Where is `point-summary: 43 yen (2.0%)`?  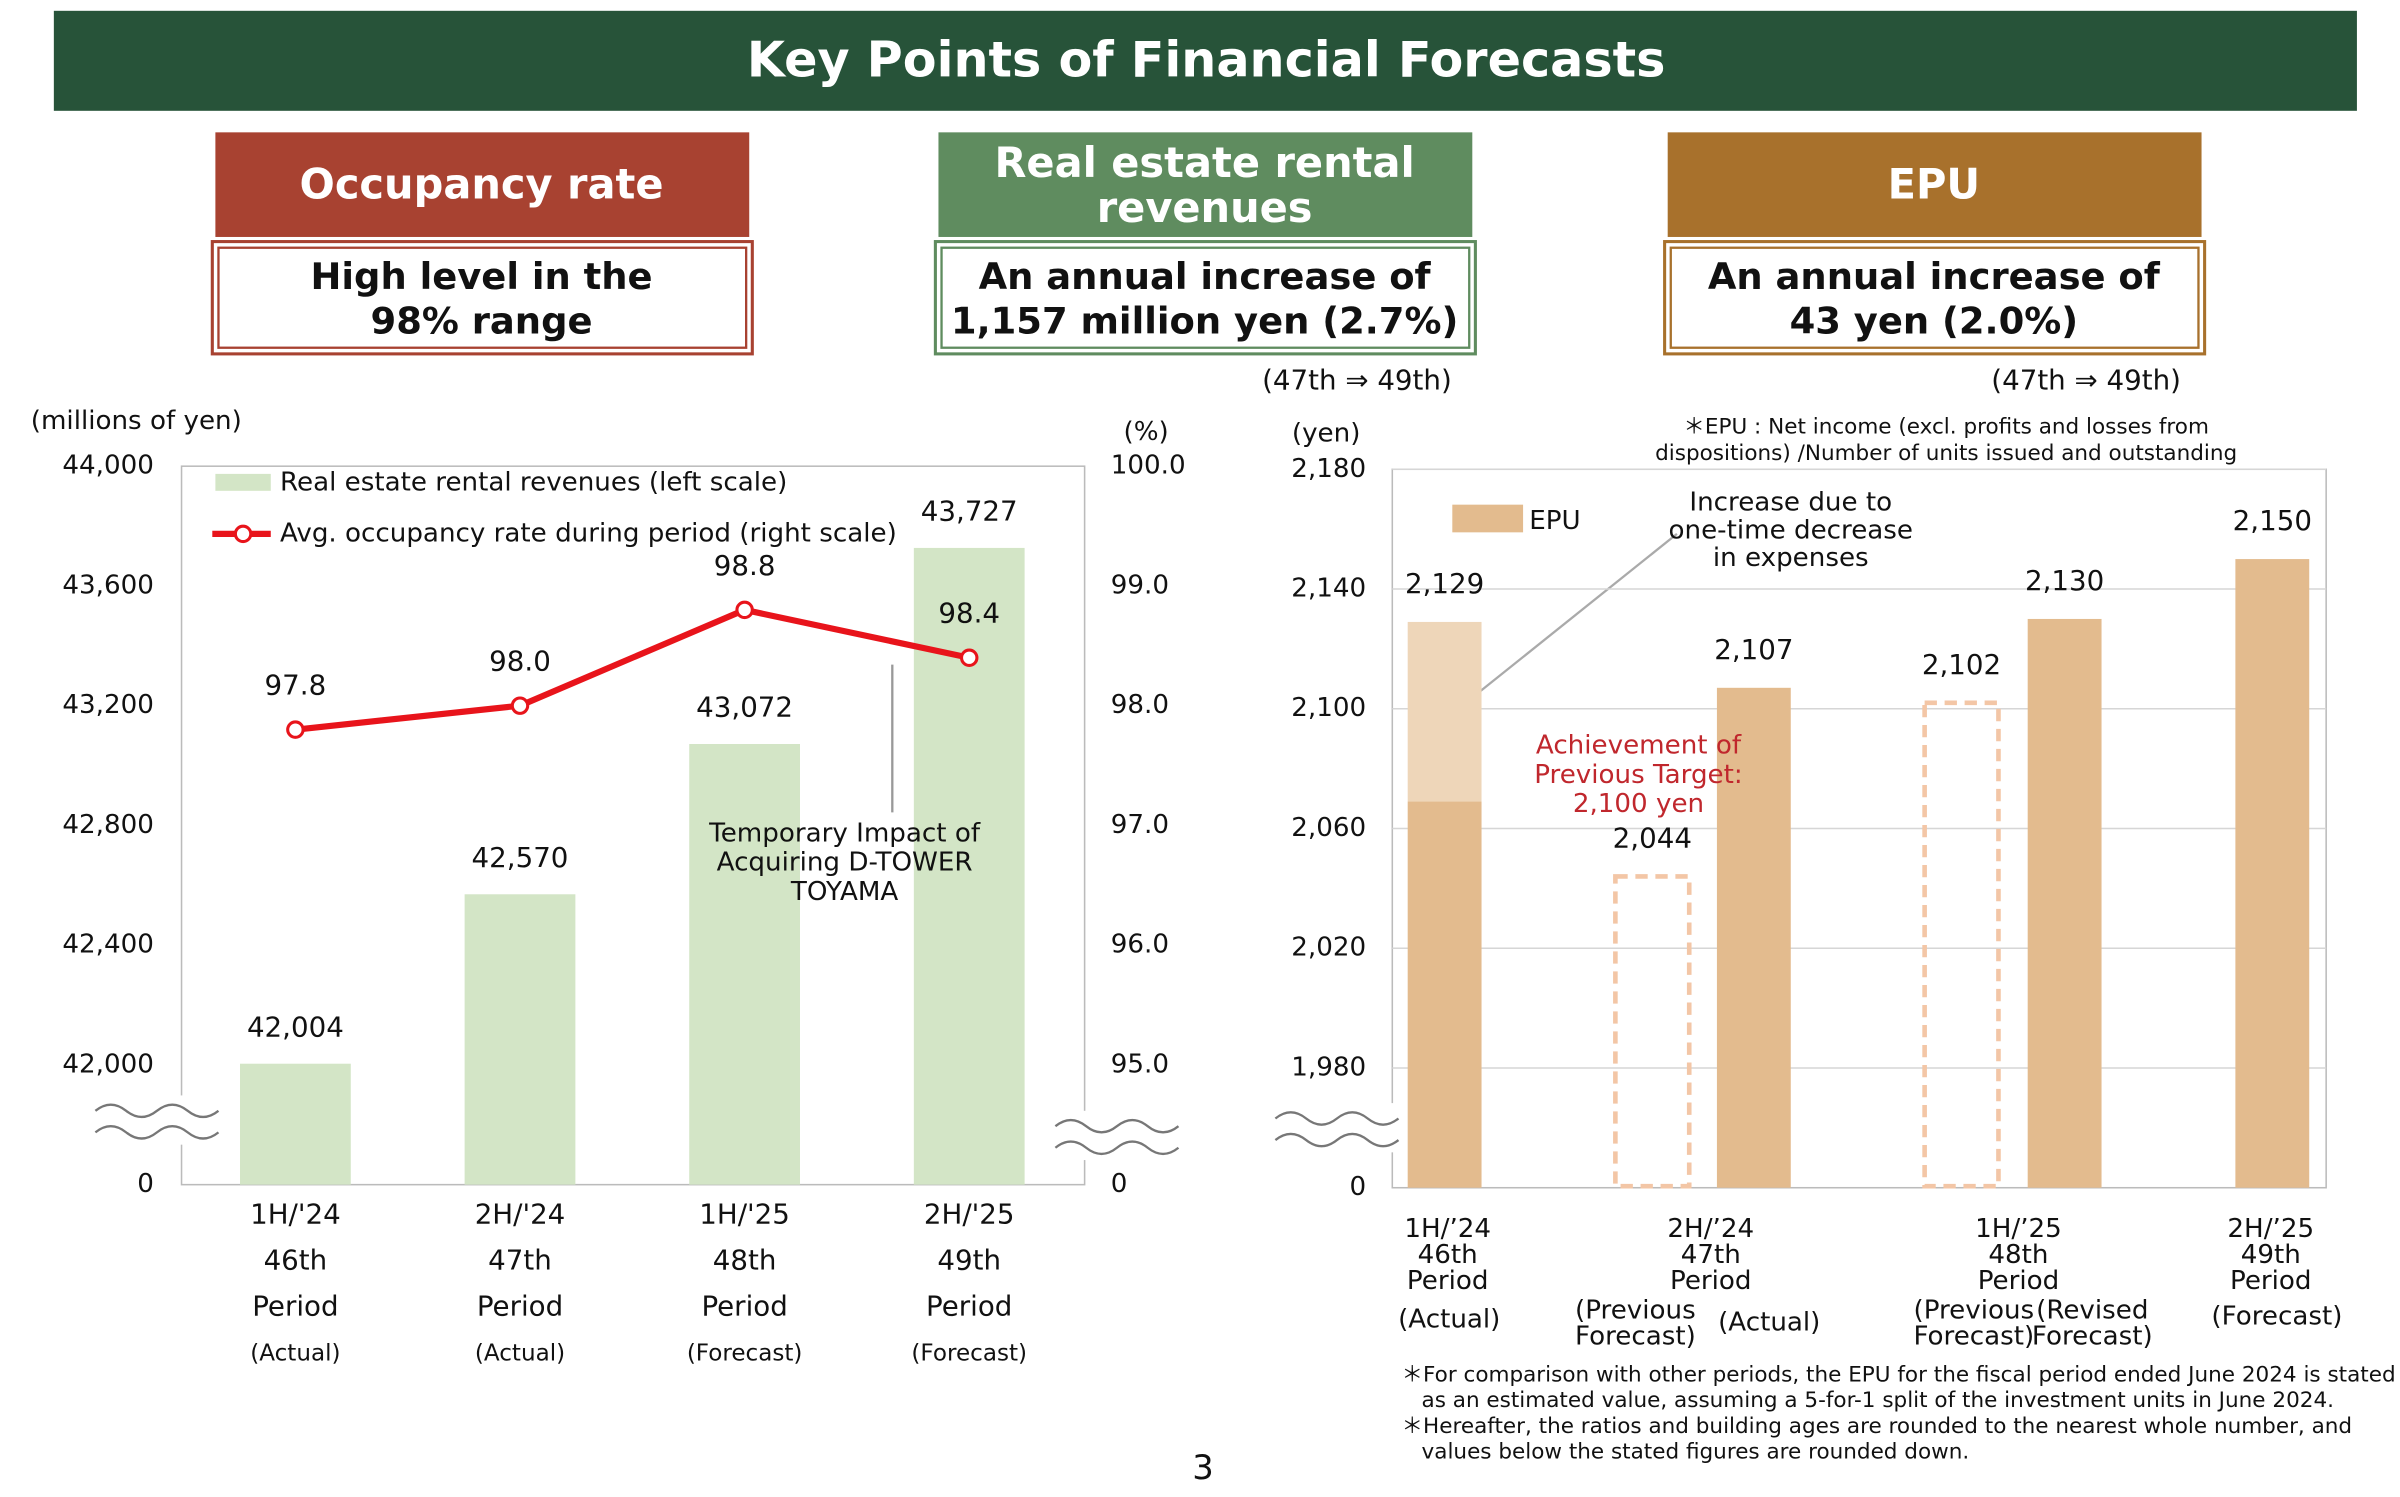 point-summary: 43 yen (2.0%) is located at coordinates (1934, 321).